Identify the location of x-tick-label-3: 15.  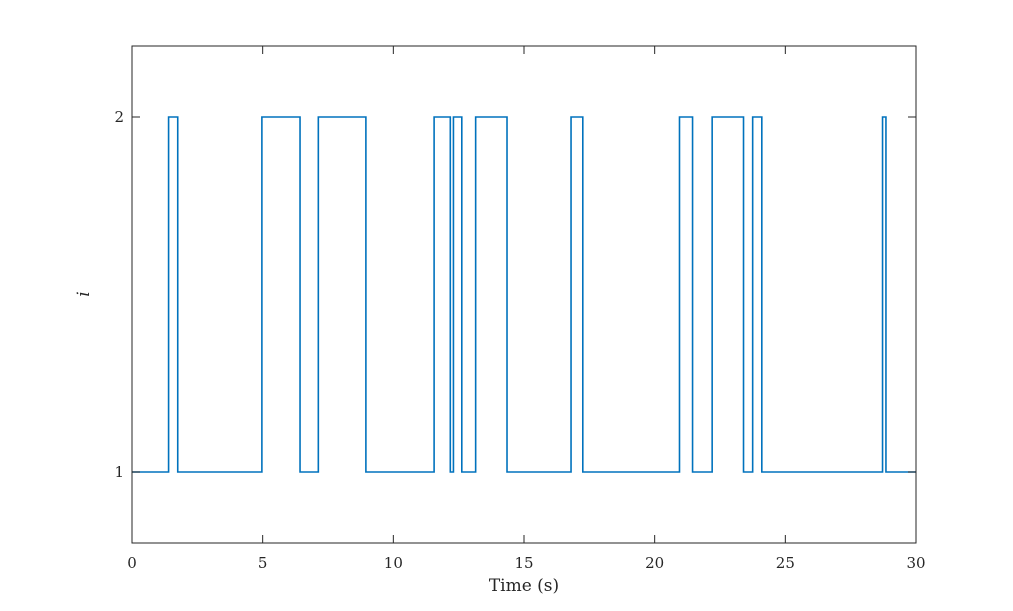
(523, 563).